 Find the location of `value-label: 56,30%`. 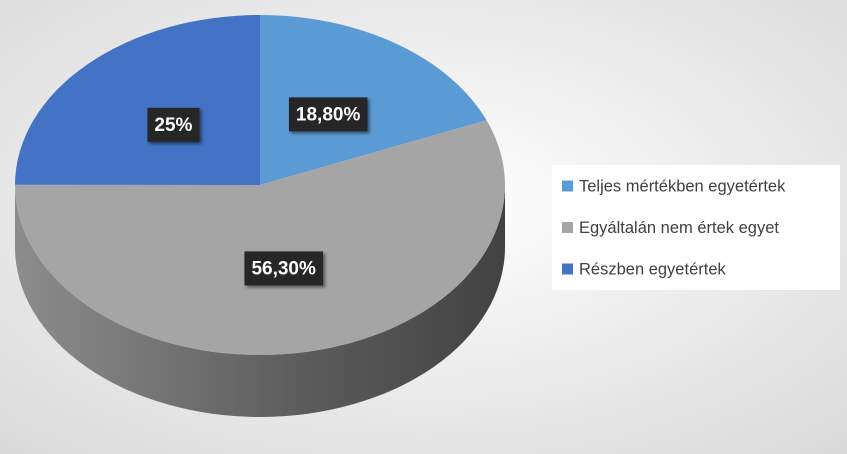

value-label: 56,30% is located at coordinates (283, 268).